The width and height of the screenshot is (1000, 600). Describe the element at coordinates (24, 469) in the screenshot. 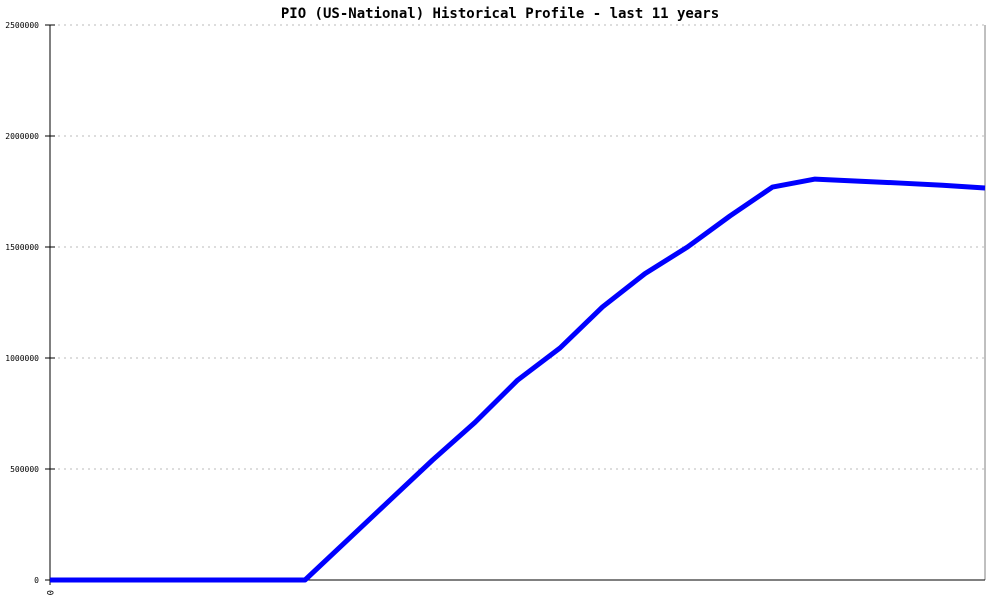

I see `y-tick-label: 500000` at that location.